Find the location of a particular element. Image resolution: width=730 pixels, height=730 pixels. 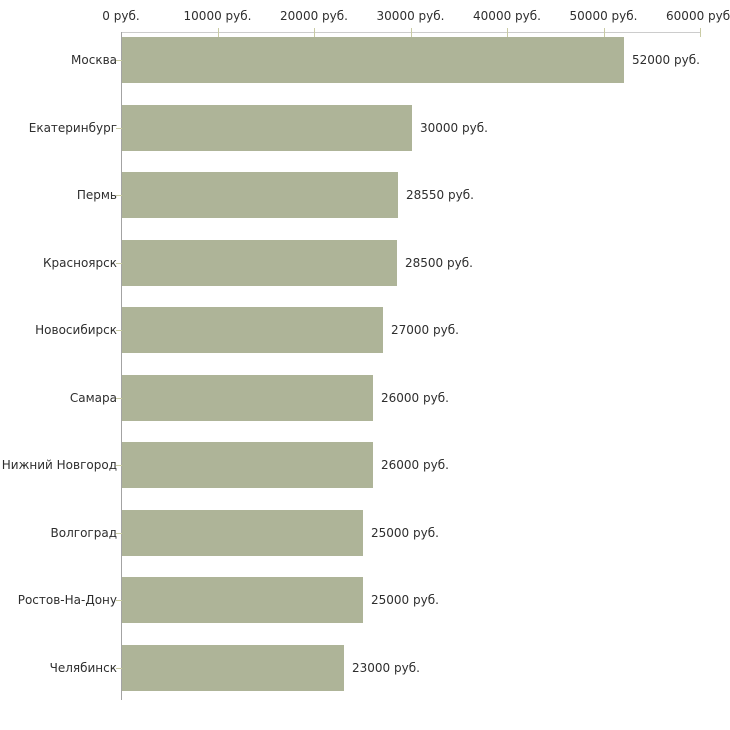

category-label: Пермь is located at coordinates (96, 195).